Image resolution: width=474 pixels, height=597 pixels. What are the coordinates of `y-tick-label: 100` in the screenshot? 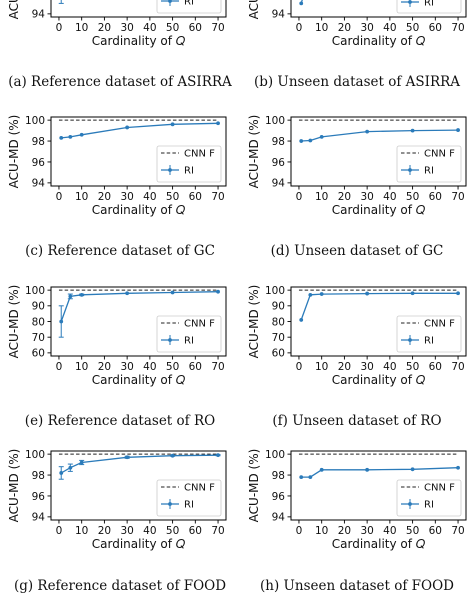 It's located at (275, 455).